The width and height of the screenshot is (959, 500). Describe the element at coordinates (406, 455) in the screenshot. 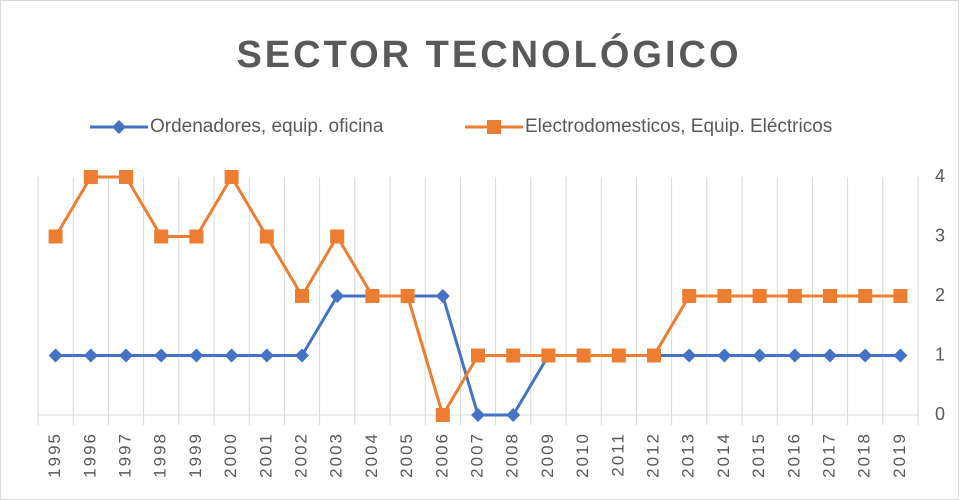

I see `x-tick-label: 2005` at that location.